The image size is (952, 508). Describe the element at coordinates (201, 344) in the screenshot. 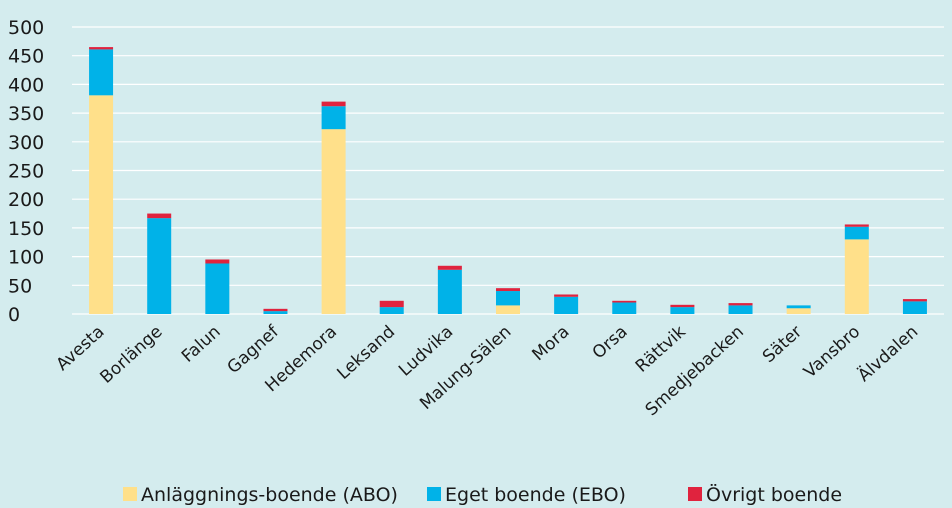

I see `x-category-label: Falun` at that location.